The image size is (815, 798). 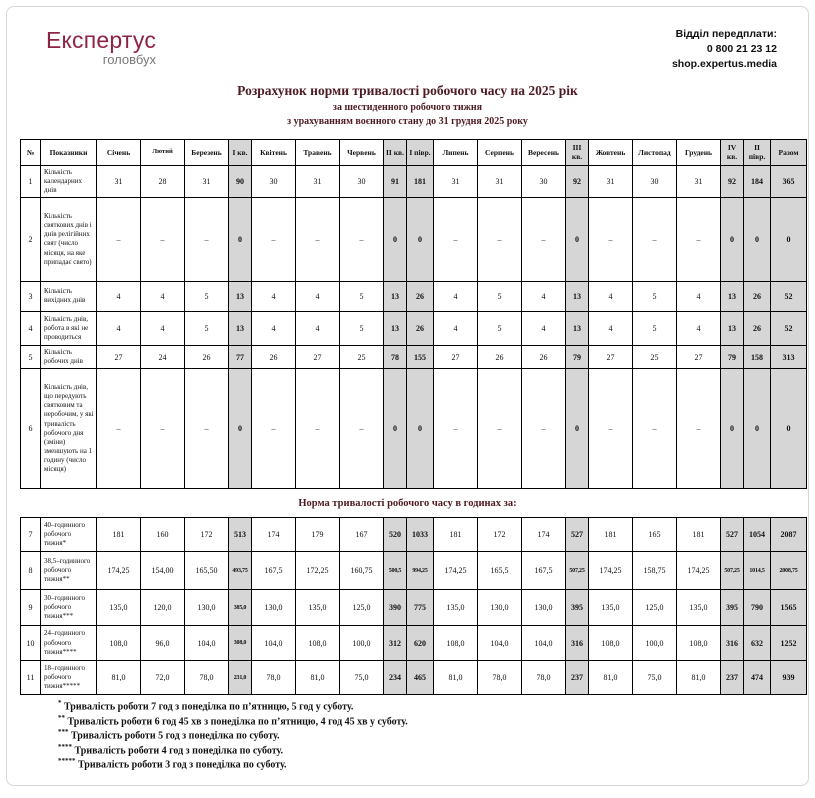 What do you see at coordinates (499, 535) in the screenshot?
I see `value-cell: 172` at bounding box center [499, 535].